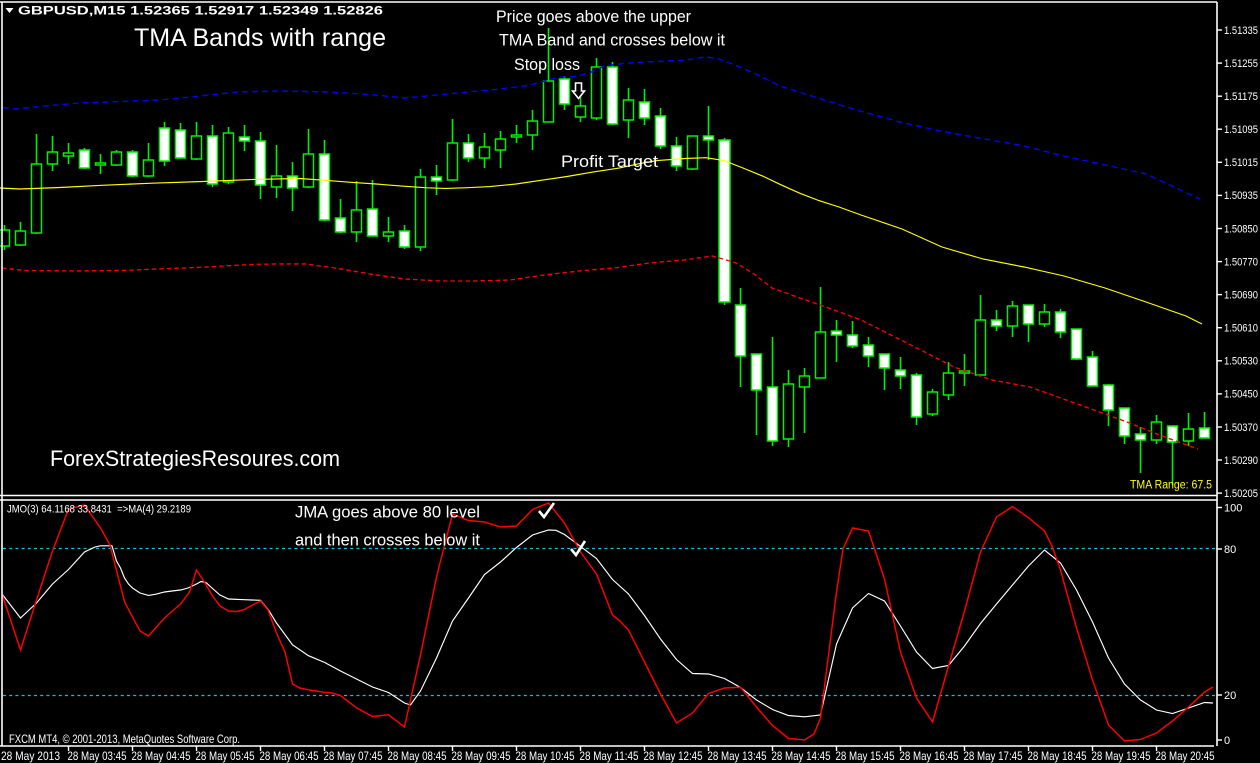  Describe the element at coordinates (737, 756) in the screenshot. I see `svg-text: 28 May 13:45` at that location.